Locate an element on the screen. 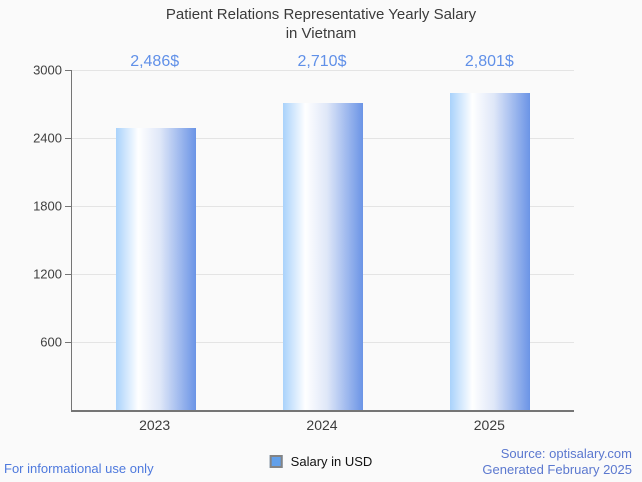 Image resolution: width=642 pixels, height=482 pixels. bar-2025 is located at coordinates (490, 251).